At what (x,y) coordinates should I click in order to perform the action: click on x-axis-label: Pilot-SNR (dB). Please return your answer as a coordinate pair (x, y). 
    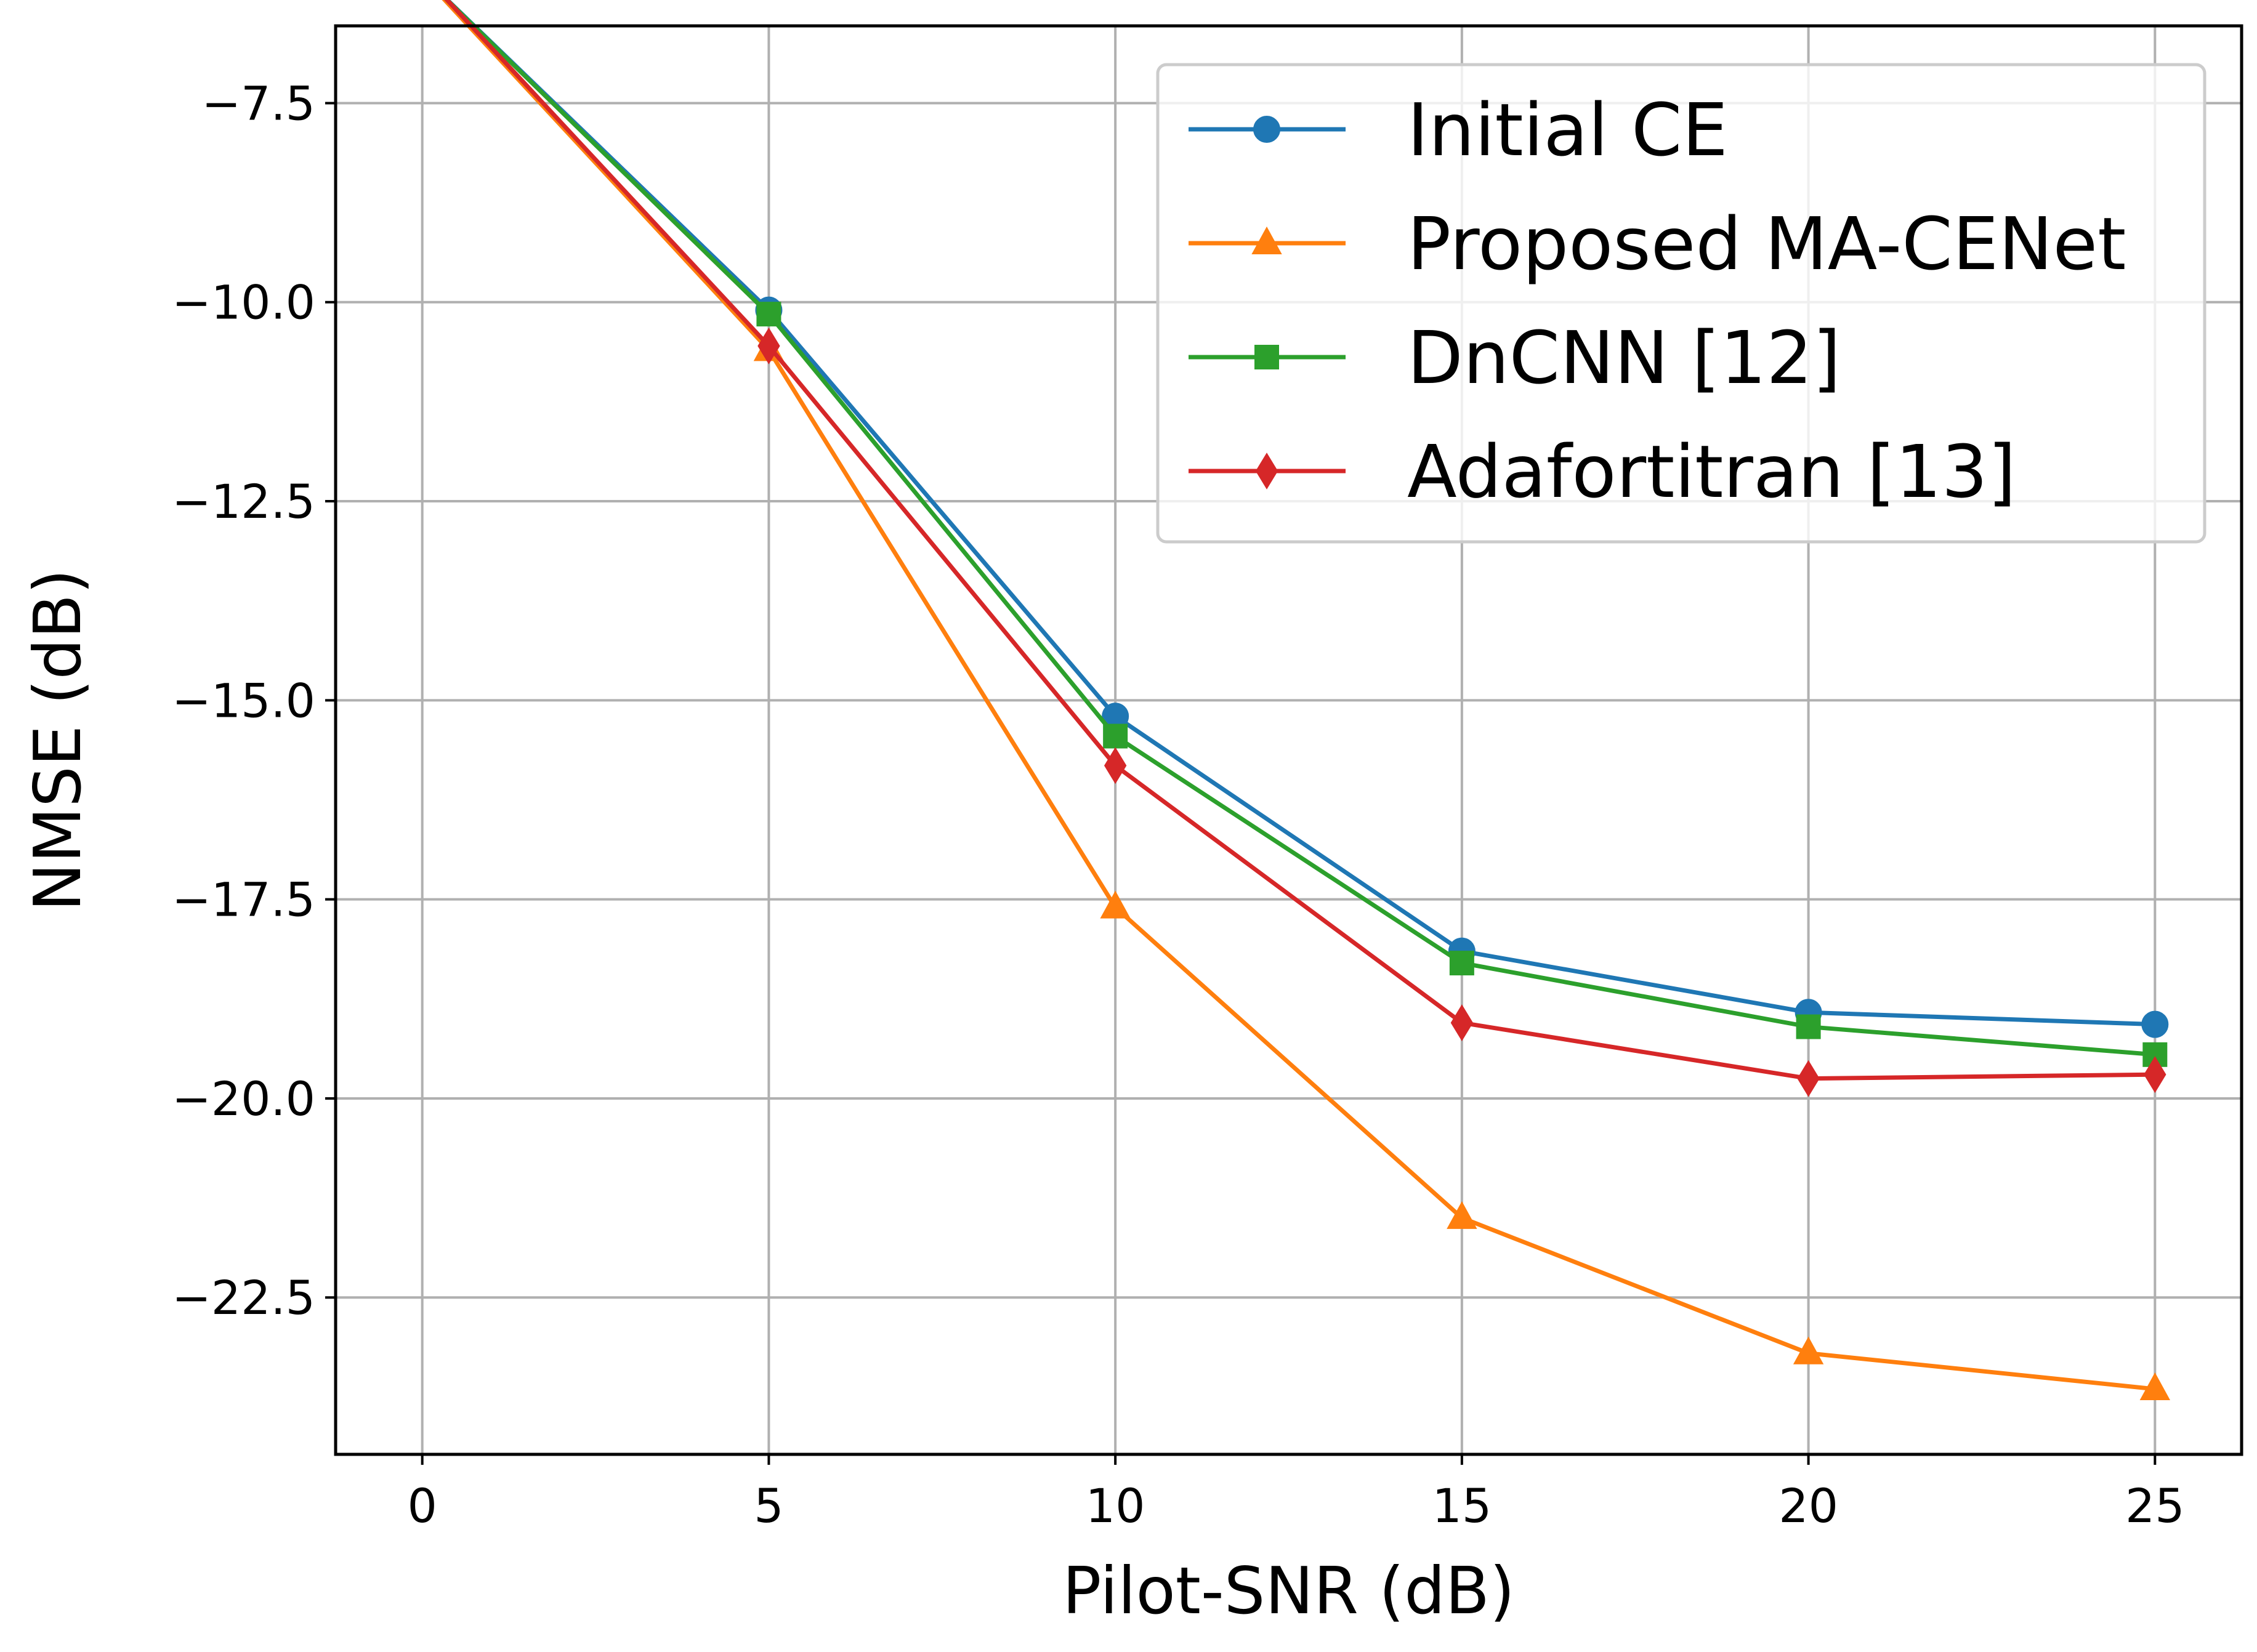
    Looking at the image, I should click on (1288, 1591).